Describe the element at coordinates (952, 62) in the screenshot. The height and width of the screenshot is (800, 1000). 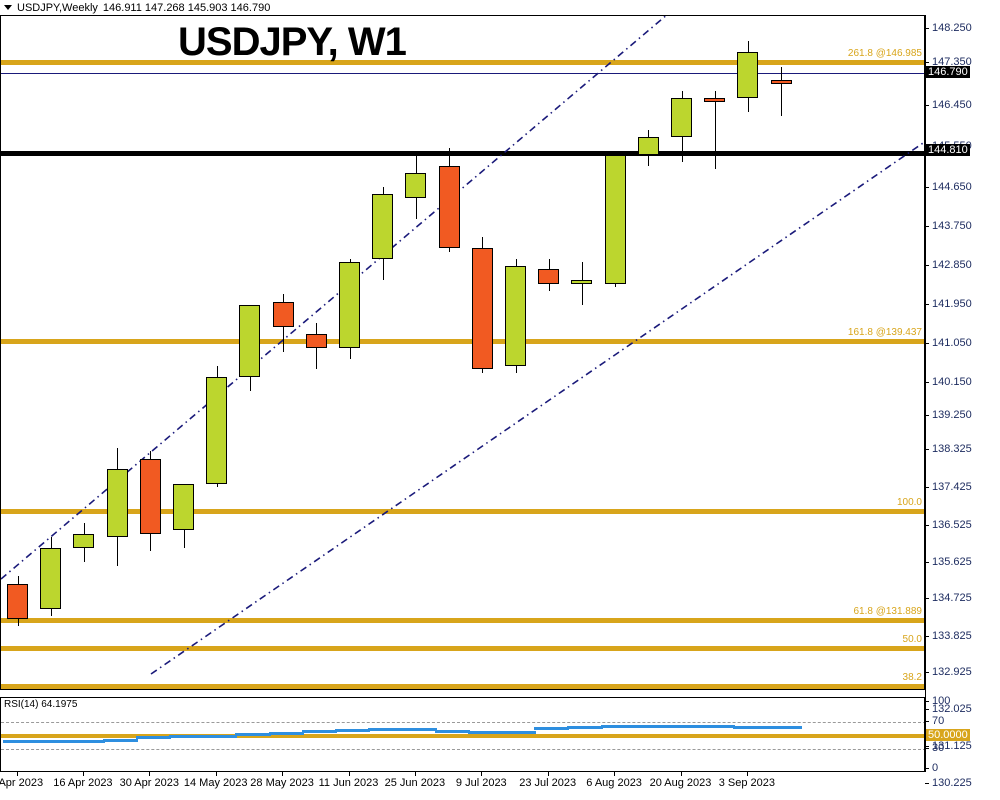
I see `axis-tick-label: 147.350` at that location.